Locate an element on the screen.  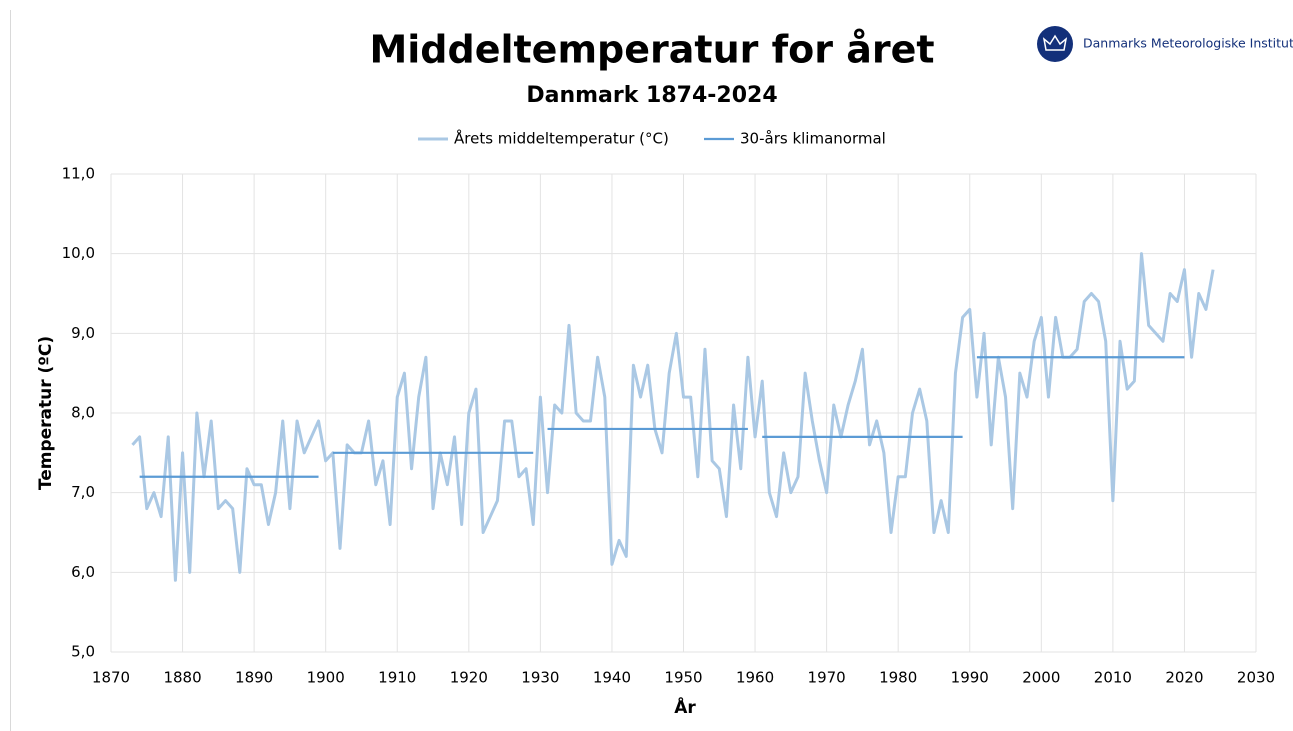
x-tick-label: 1920 is located at coordinates (469, 678).